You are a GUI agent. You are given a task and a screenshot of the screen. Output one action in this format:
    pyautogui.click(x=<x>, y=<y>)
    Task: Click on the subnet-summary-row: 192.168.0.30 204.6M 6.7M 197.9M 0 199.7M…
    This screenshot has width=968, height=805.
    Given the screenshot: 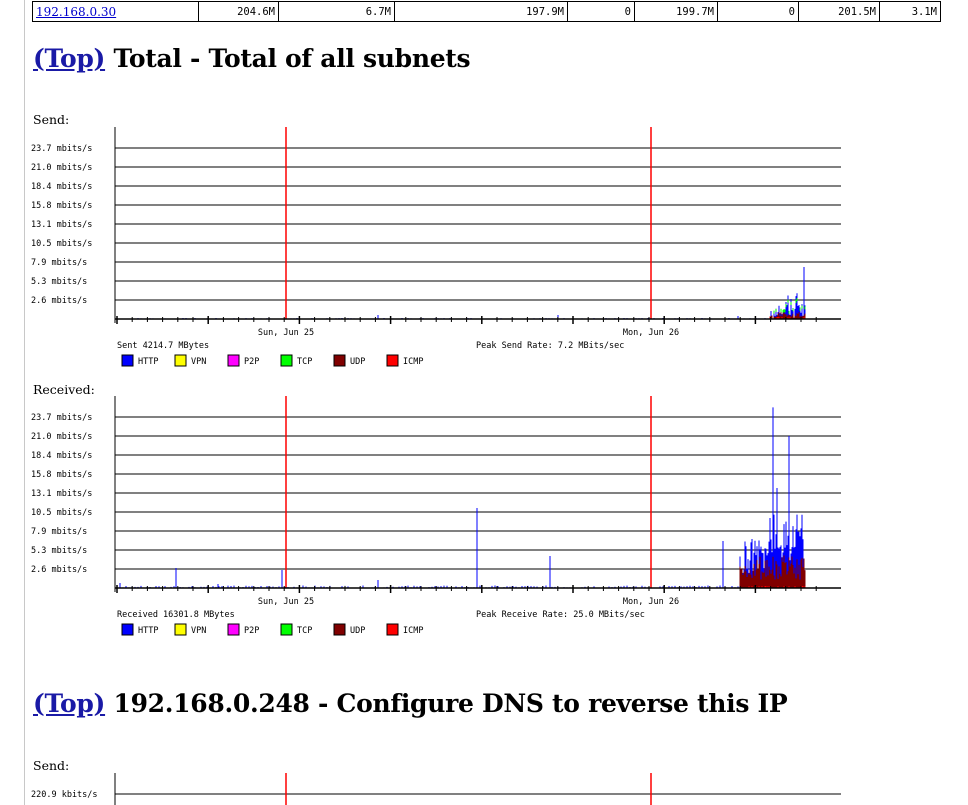 What is the action you would take?
    pyautogui.click(x=486, y=11)
    